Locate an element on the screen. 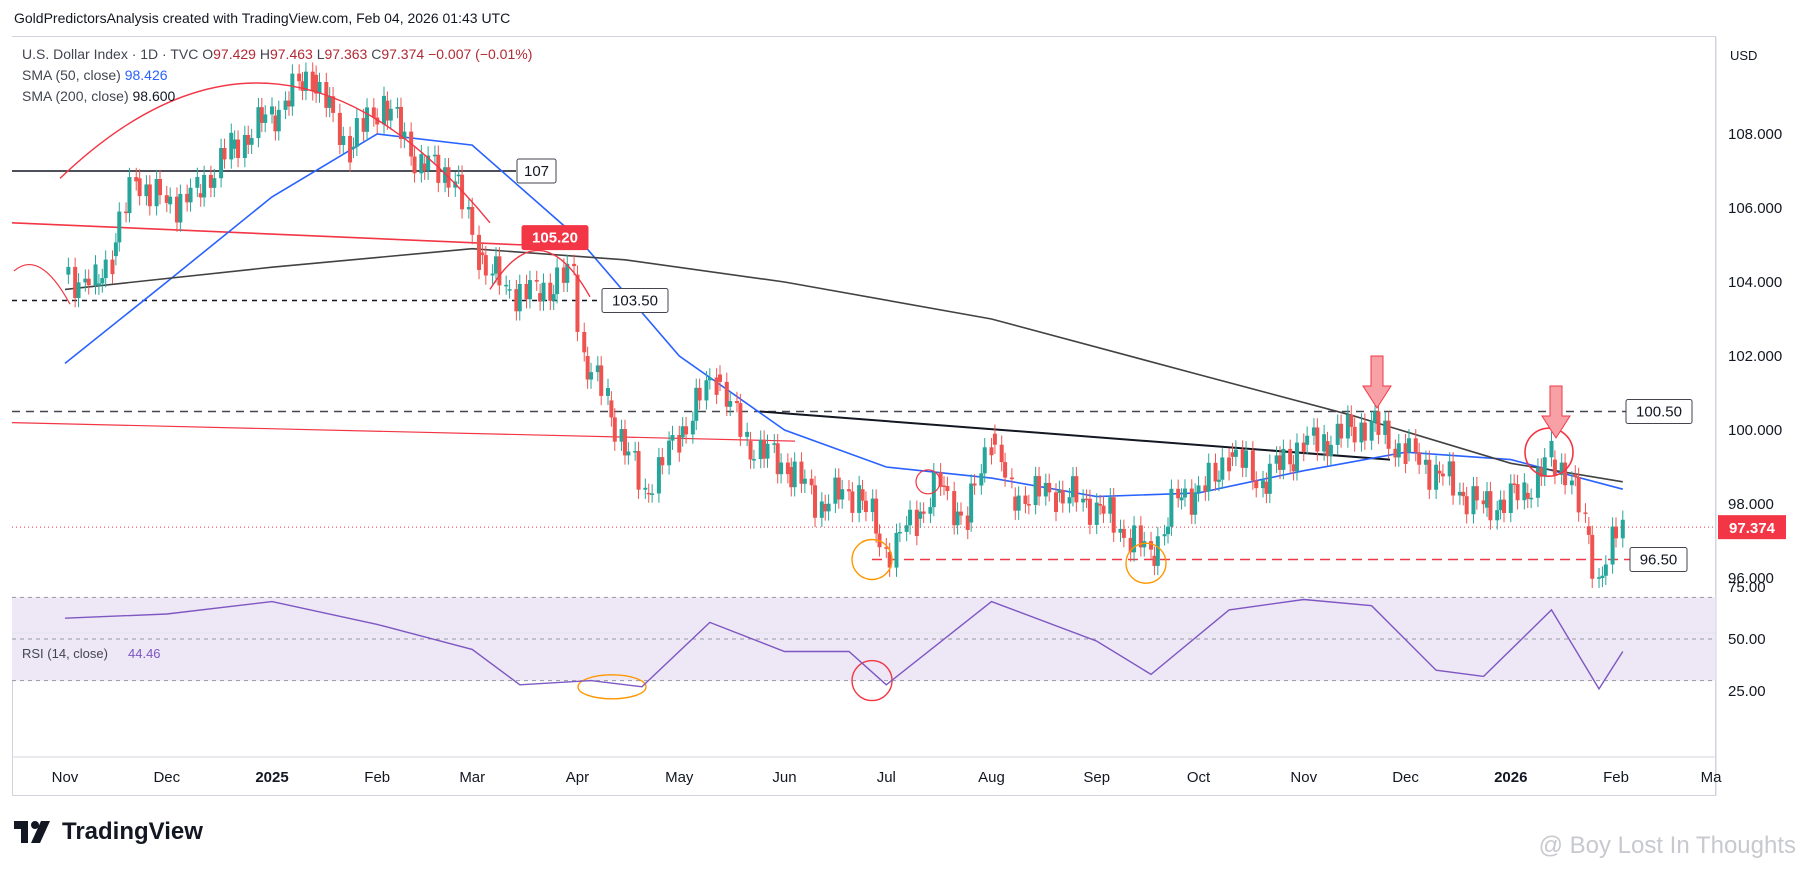 The height and width of the screenshot is (872, 1814). left-arc is located at coordinates (42, 284).